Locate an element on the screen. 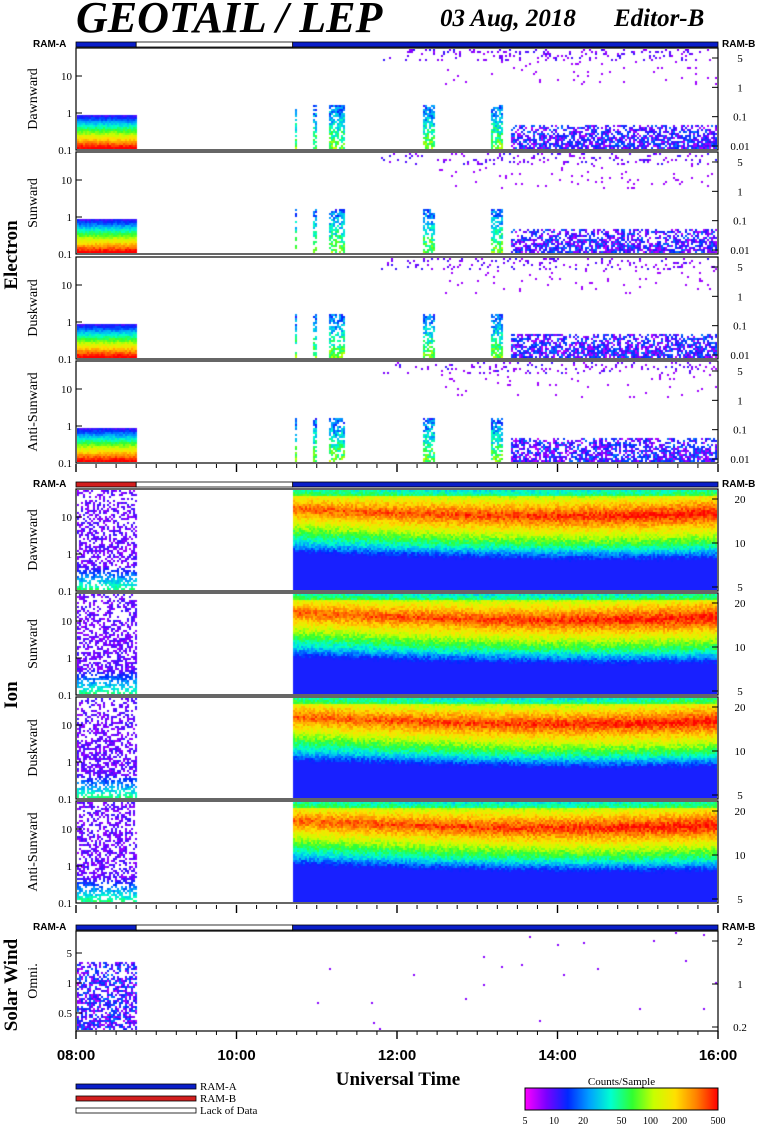 This screenshot has width=762, height=1128. colorbar-tick-label: 100 is located at coordinates (650, 1121).